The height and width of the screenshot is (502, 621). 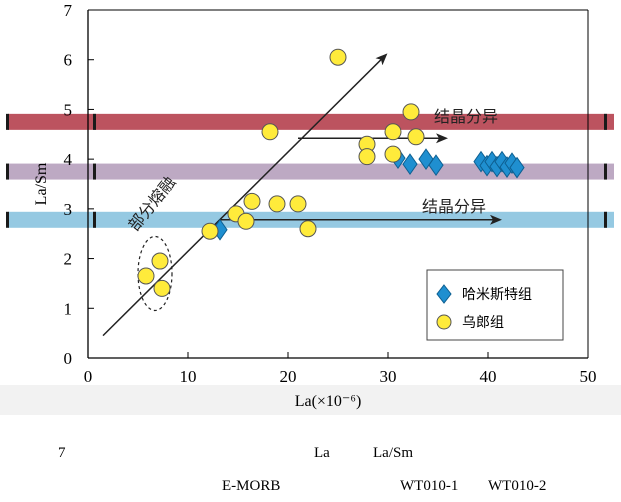 I want to click on x-tick-label: 0, so click(x=88, y=376).